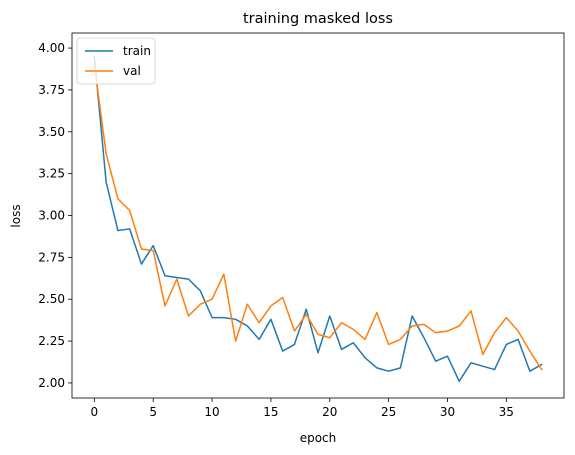 The width and height of the screenshot is (575, 455). What do you see at coordinates (318, 19) in the screenshot?
I see `chart-title: training masked loss` at bounding box center [318, 19].